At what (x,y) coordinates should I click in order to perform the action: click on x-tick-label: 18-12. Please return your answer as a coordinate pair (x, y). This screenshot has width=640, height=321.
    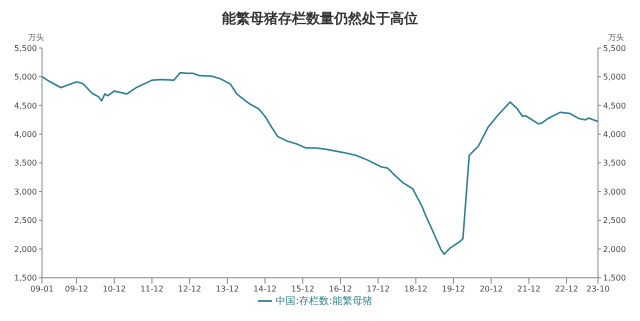
    Looking at the image, I should click on (416, 289).